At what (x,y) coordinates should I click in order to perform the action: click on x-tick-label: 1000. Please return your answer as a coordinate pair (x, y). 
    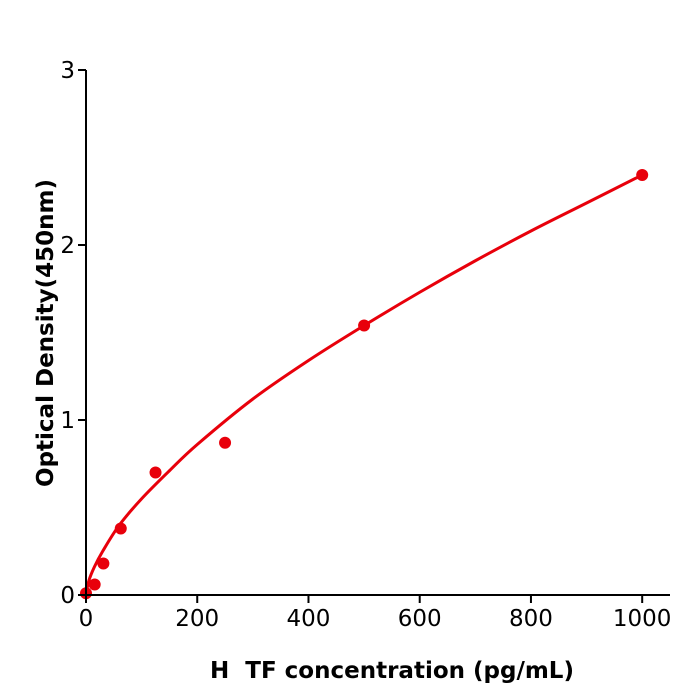
    Looking at the image, I should click on (642, 619).